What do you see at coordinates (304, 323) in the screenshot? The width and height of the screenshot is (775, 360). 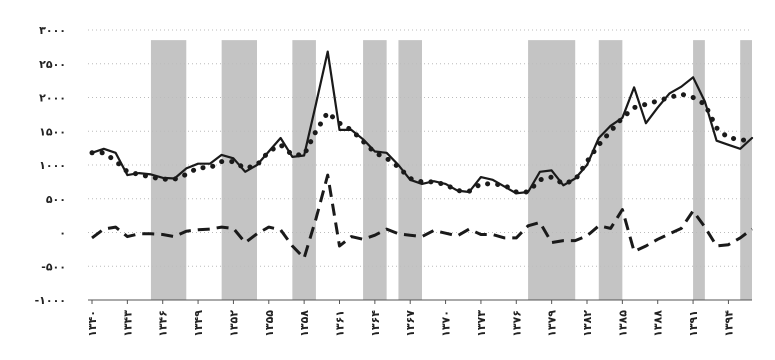 I see `x-tick-label: ۱۳۵۸` at bounding box center [304, 323].